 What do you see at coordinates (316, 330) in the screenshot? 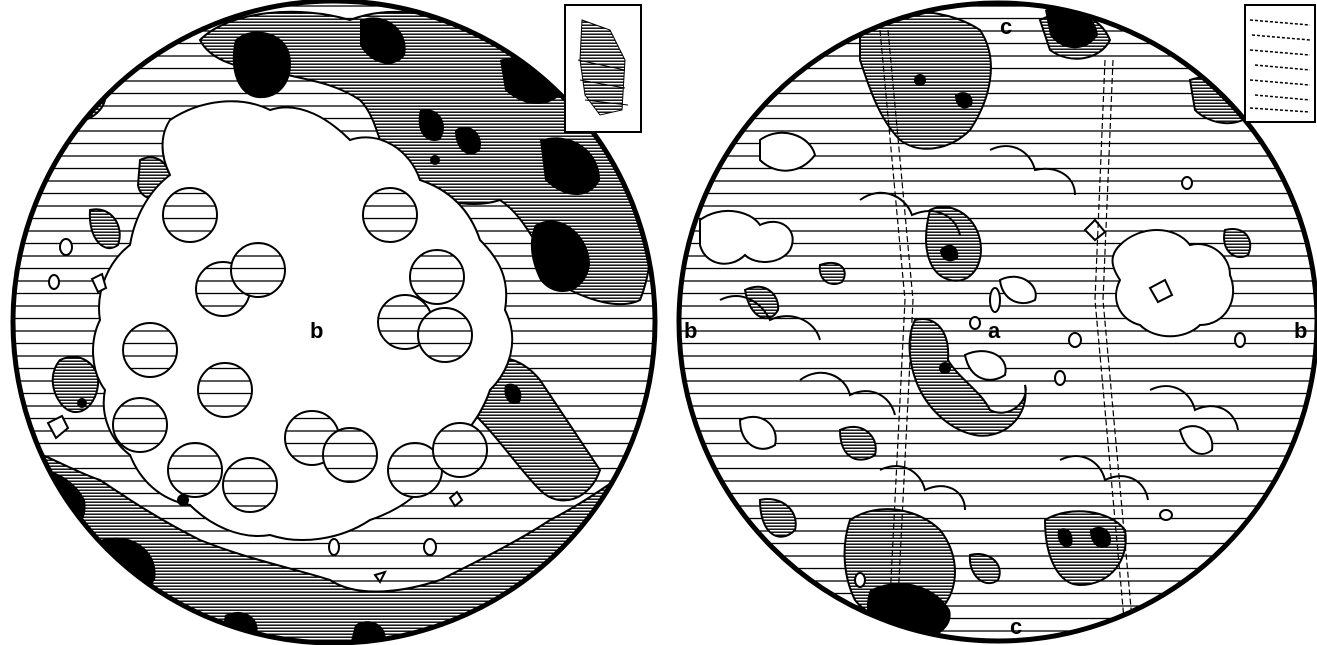
I see `left-label-b: b` at bounding box center [316, 330].